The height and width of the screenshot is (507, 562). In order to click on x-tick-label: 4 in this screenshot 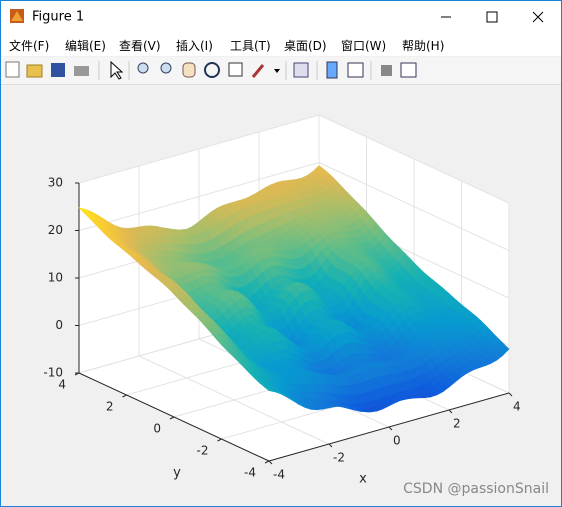, I will do `click(517, 407)`.